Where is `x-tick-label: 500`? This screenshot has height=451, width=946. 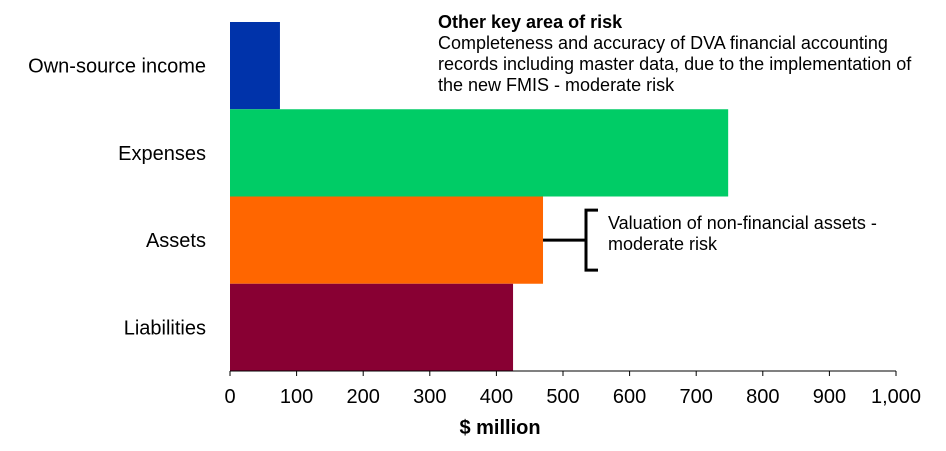
x-tick-label: 500 is located at coordinates (562, 397).